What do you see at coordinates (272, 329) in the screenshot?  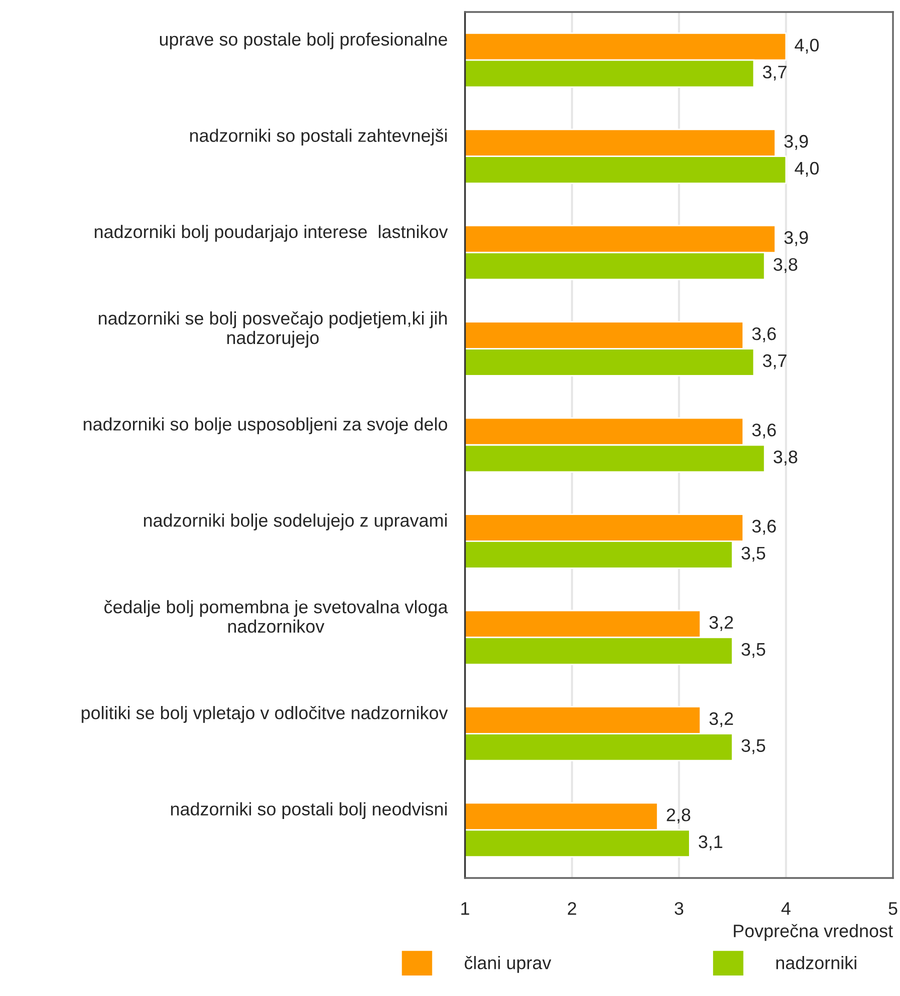 I see `y-tick-label: nadzorniki se bolj posvečajo podjetjem,ki jih nadzorujejo` at bounding box center [272, 329].